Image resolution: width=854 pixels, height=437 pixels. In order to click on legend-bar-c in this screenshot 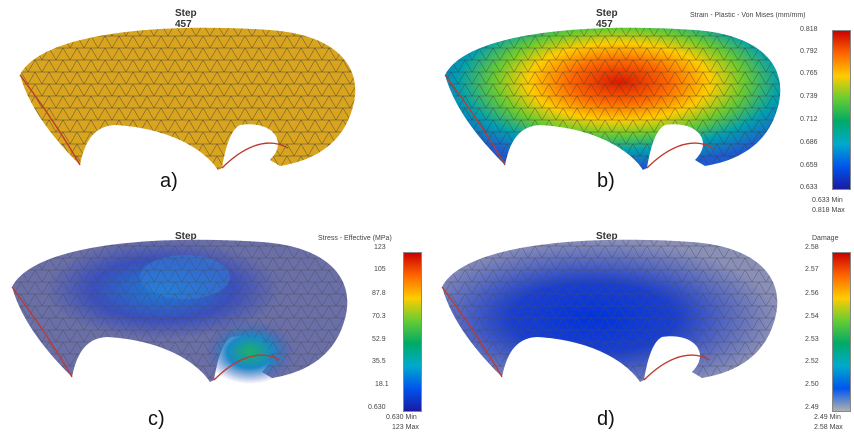, I will do `click(412, 332)`.